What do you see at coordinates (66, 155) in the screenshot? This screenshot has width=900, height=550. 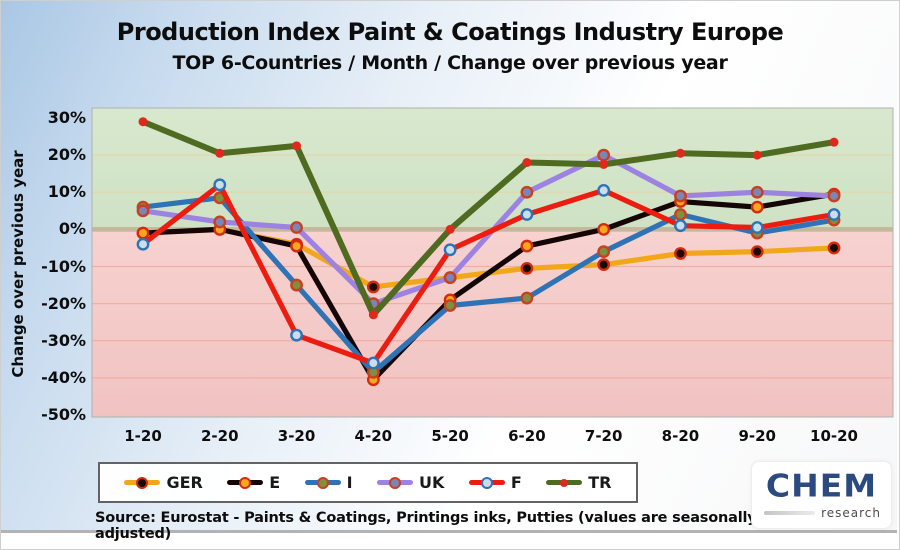 I see `y-tick-label: 20%` at bounding box center [66, 155].